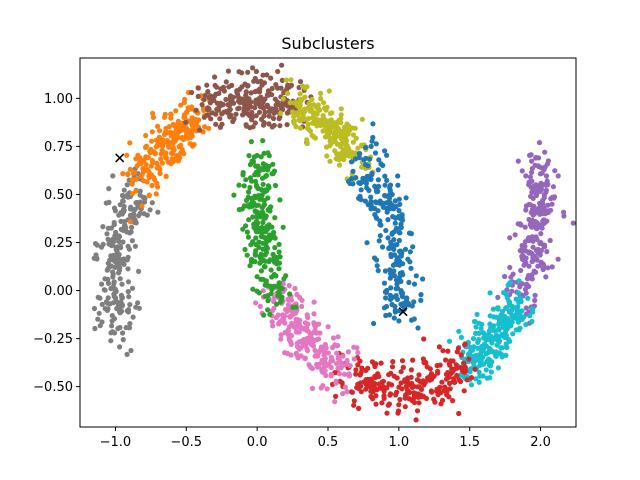  What do you see at coordinates (328, 442) in the screenshot?
I see `x-tick-label: 0.5` at bounding box center [328, 442].